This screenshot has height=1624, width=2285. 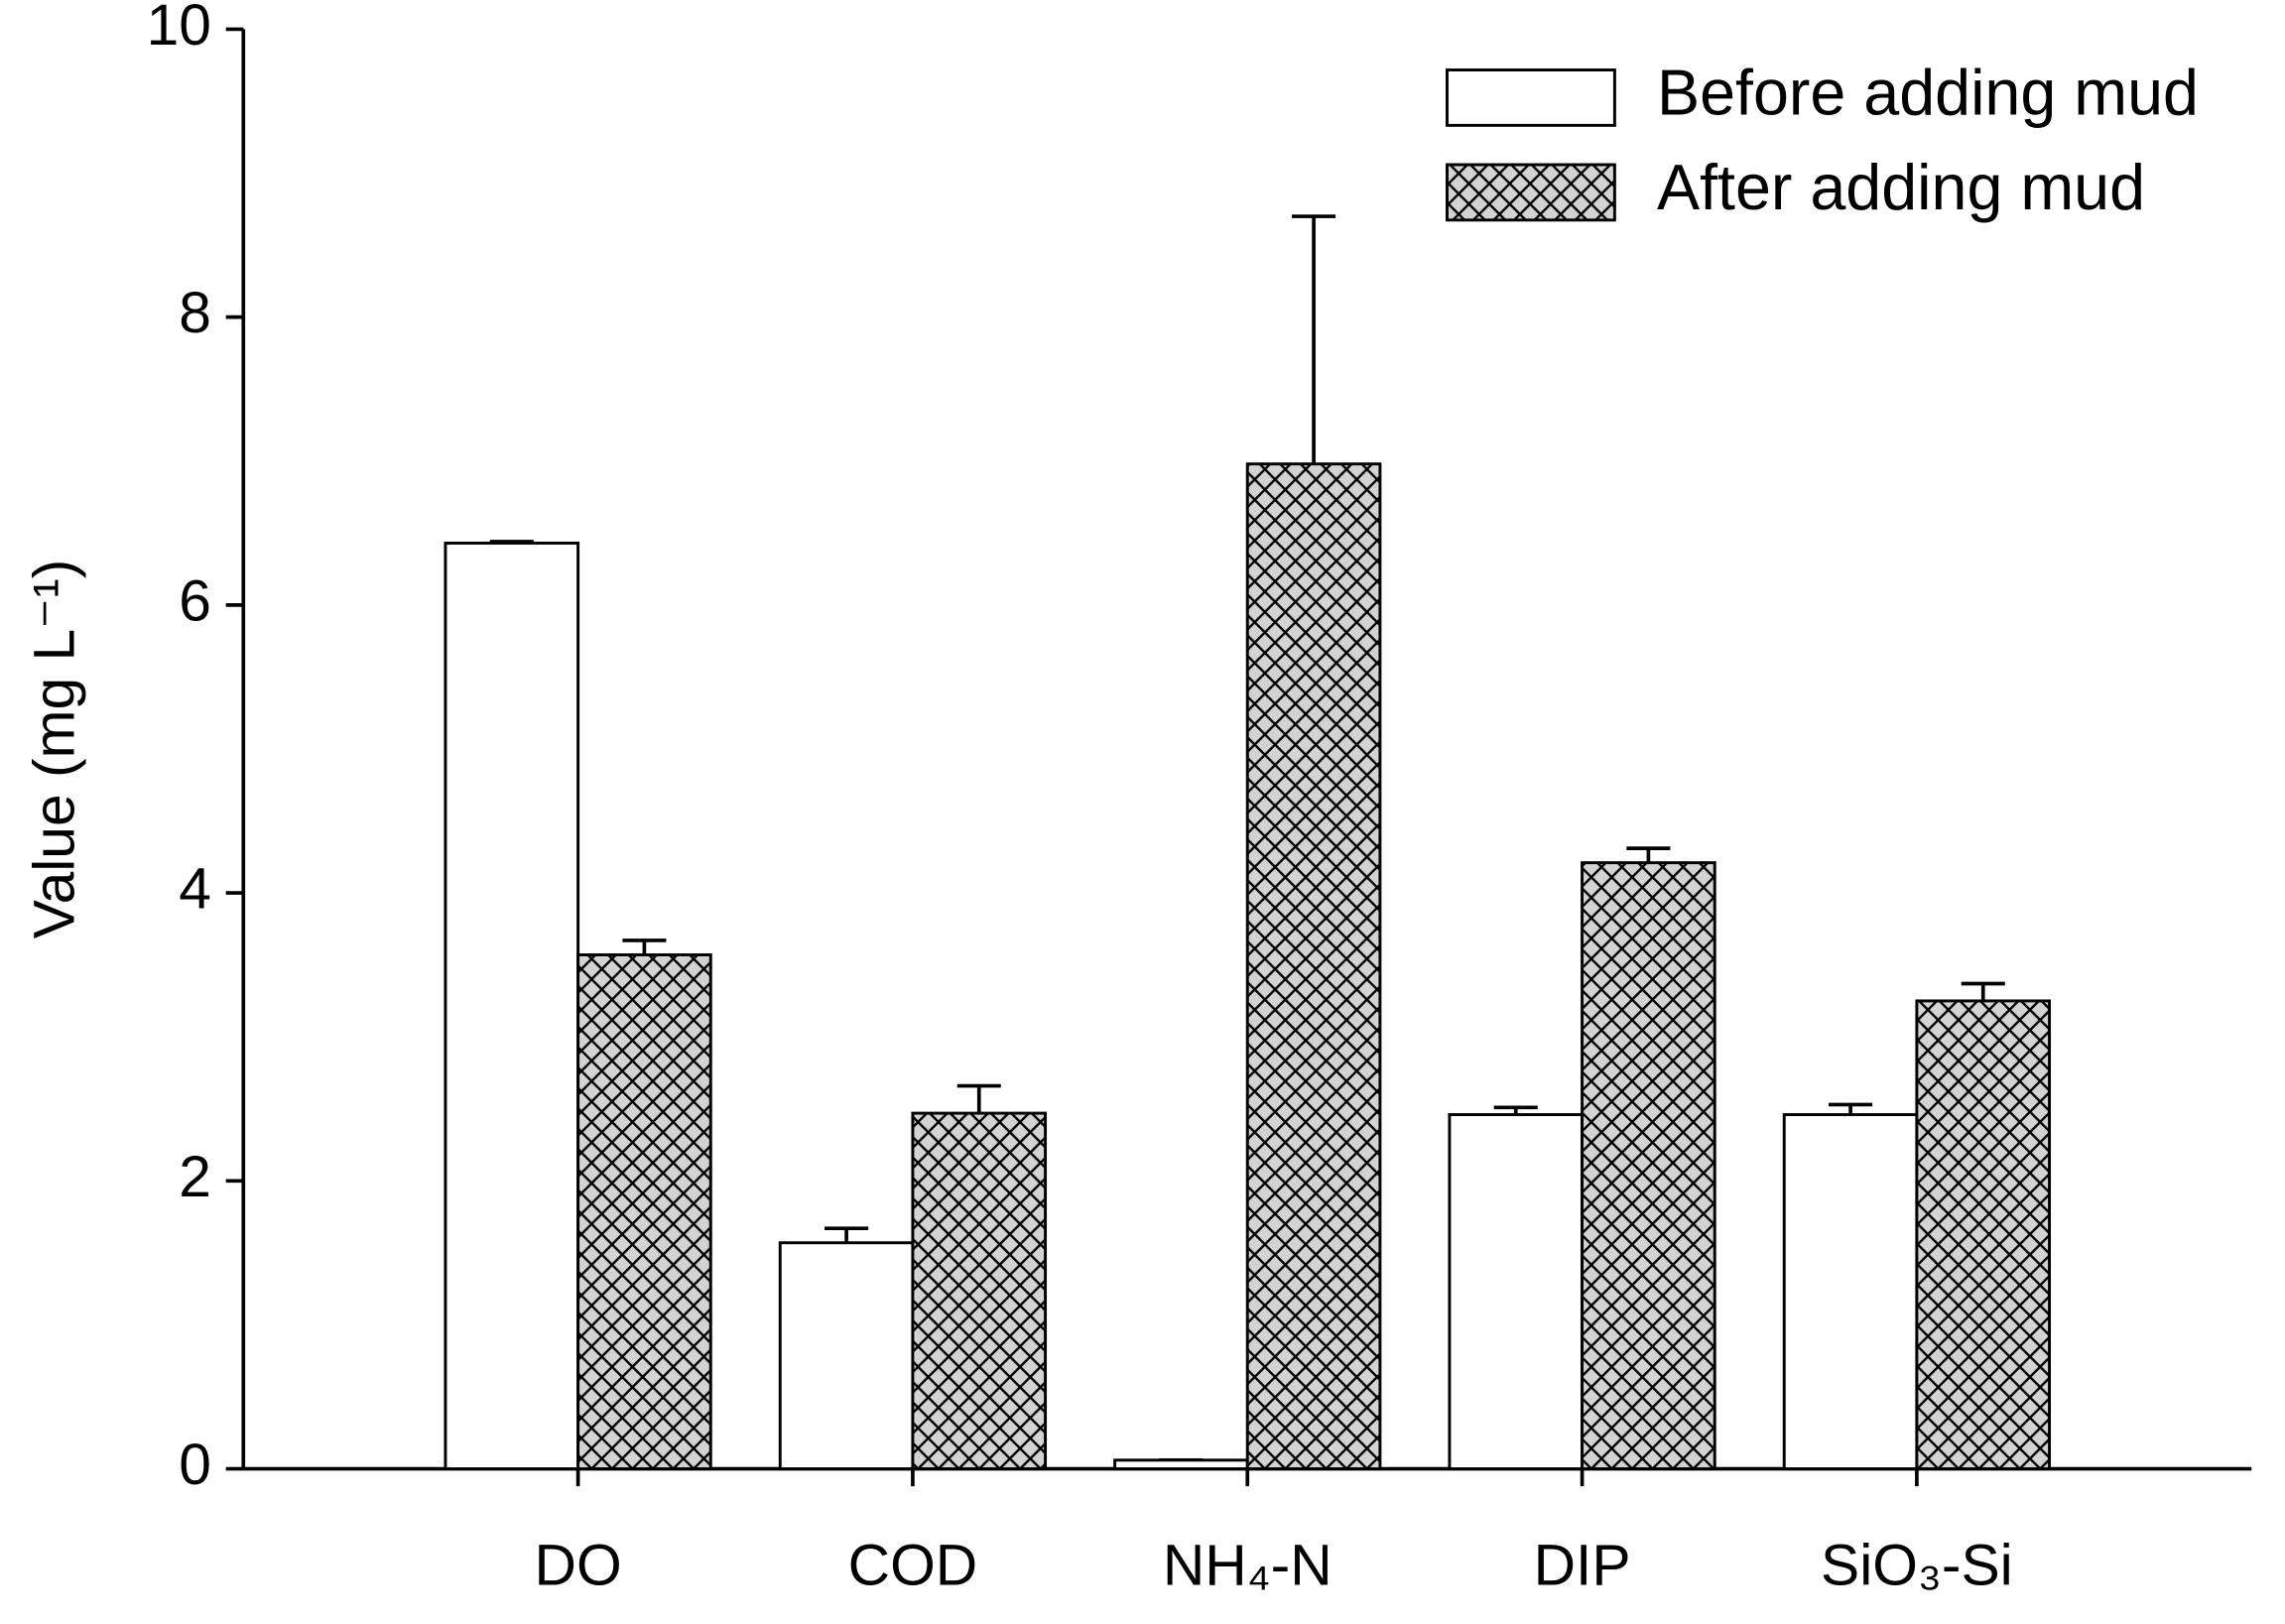 I want to click on x-tick-label: NH₄-N, so click(x=1248, y=1565).